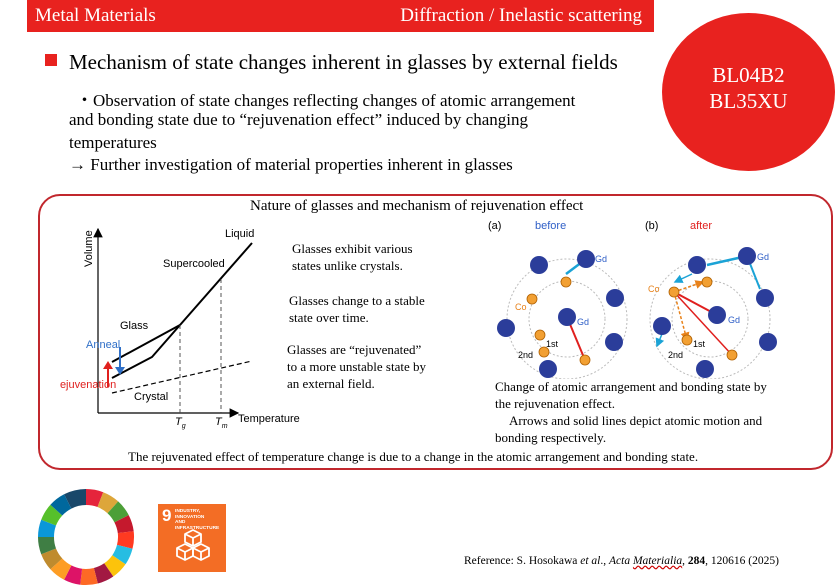 The width and height of the screenshot is (835, 587). Describe the element at coordinates (182, 377) in the screenshot. I see `crystal-line` at that location.